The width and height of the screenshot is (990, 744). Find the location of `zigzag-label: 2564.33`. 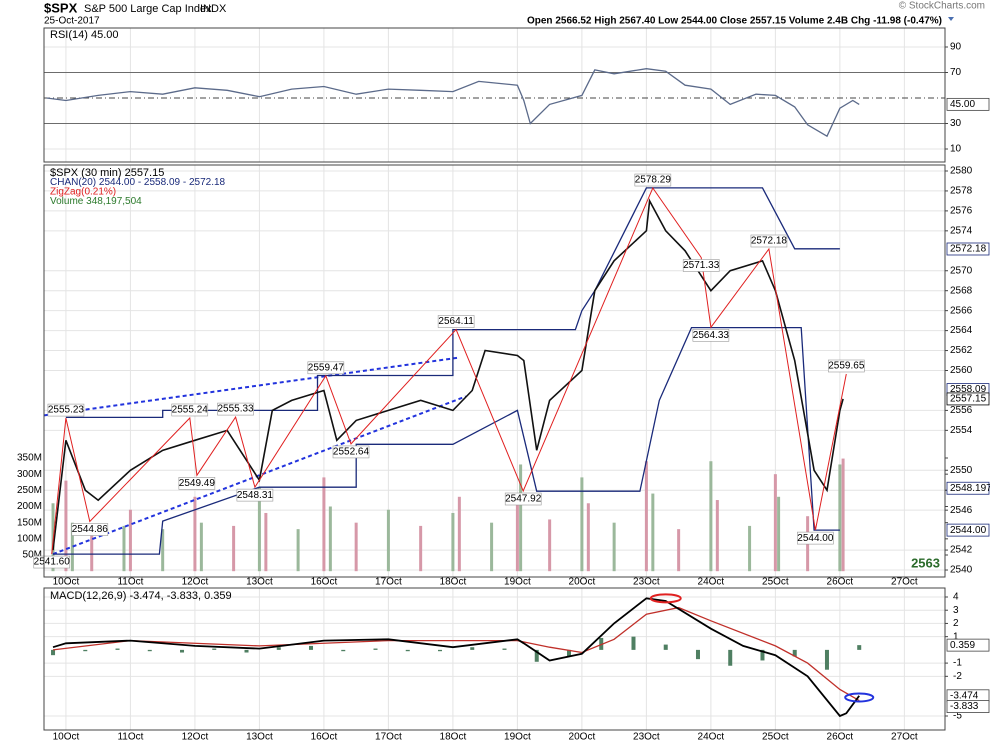

zigzag-label: 2564.33 is located at coordinates (711, 335).